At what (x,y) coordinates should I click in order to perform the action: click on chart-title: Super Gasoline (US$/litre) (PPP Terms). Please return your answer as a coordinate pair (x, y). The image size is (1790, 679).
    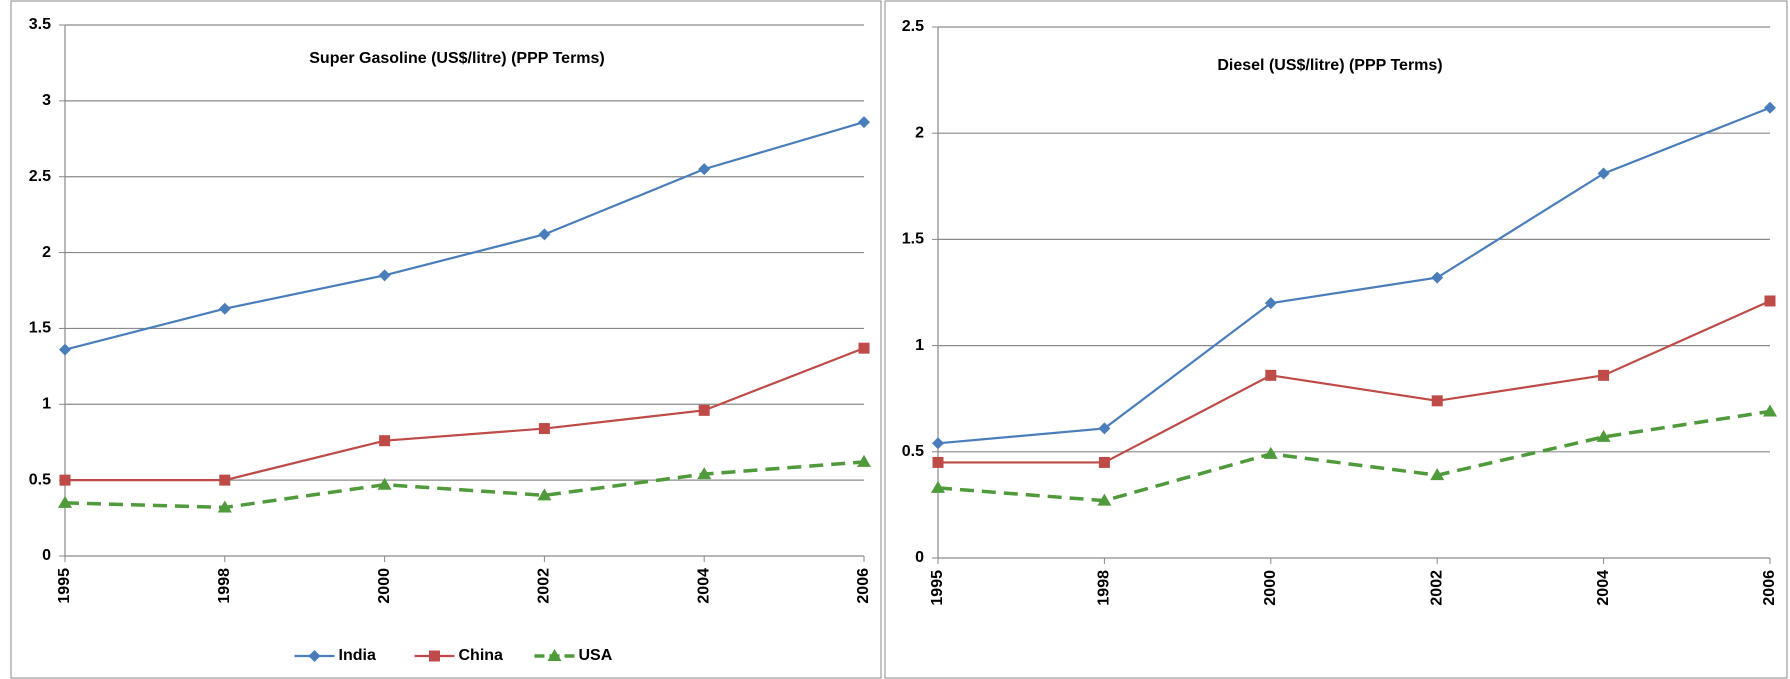
    Looking at the image, I should click on (457, 58).